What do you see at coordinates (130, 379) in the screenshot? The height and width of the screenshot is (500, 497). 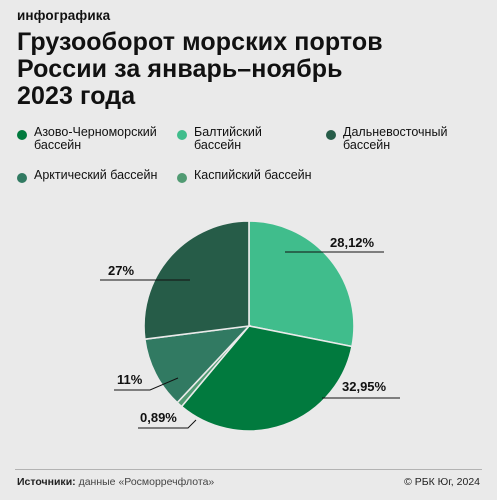 I see `data-label-3: 11%` at bounding box center [130, 379].